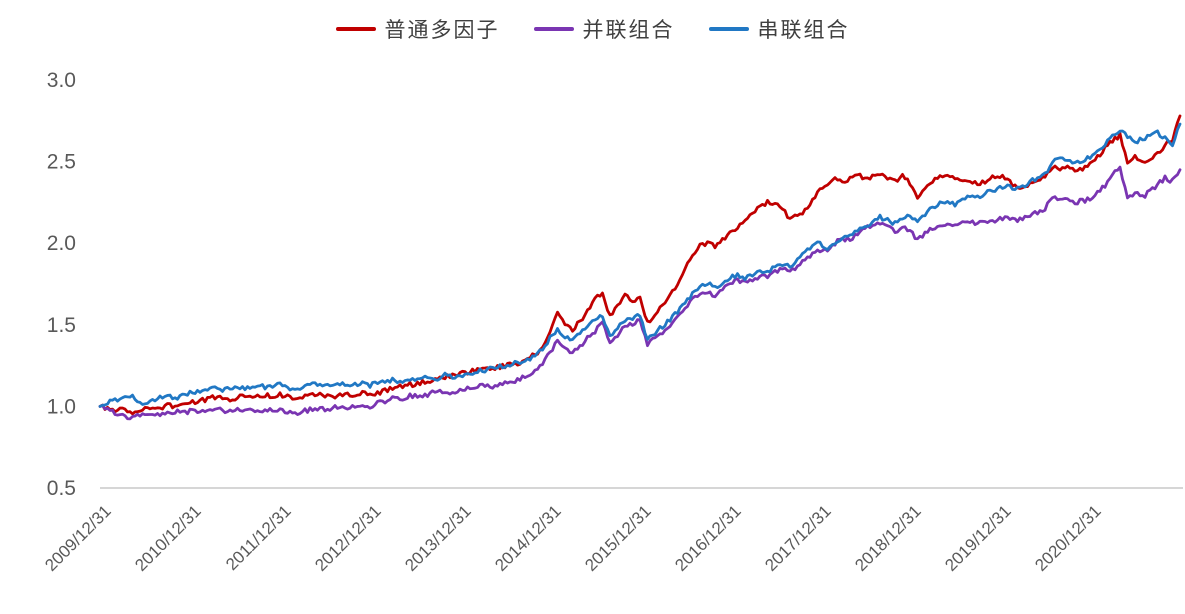  What do you see at coordinates (628, 30) in the screenshot?
I see `legend-label: 并联组合` at bounding box center [628, 30].